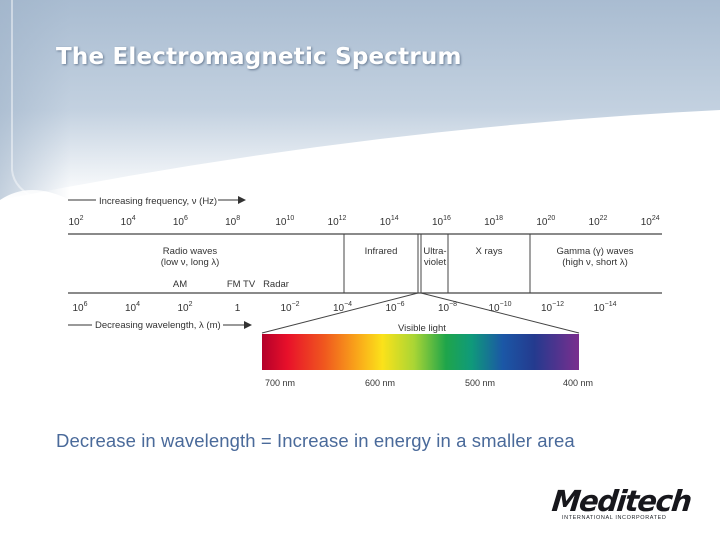 Image resolution: width=720 pixels, height=540 pixels. Describe the element at coordinates (389, 221) in the screenshot. I see `frequency-tick-6: 10¹⁴` at that location.